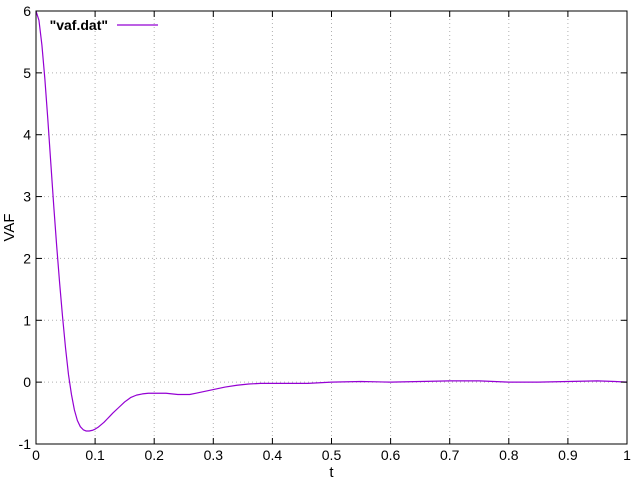 This screenshot has width=640, height=480. What do you see at coordinates (27, 258) in the screenshot?
I see `y-tick-label: 2` at bounding box center [27, 258].